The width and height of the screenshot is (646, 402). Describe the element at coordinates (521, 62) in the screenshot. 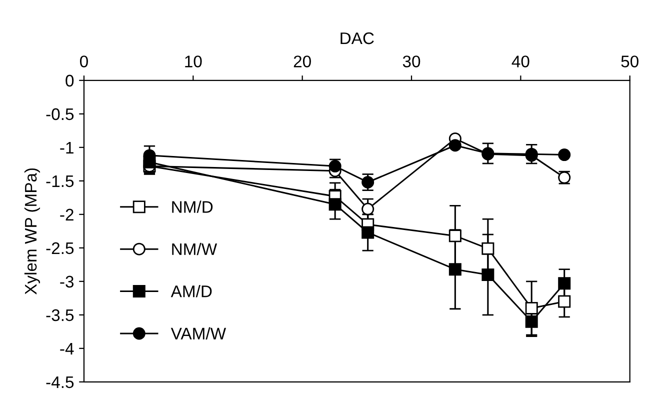

I see `x-tick-label: 40` at that location.